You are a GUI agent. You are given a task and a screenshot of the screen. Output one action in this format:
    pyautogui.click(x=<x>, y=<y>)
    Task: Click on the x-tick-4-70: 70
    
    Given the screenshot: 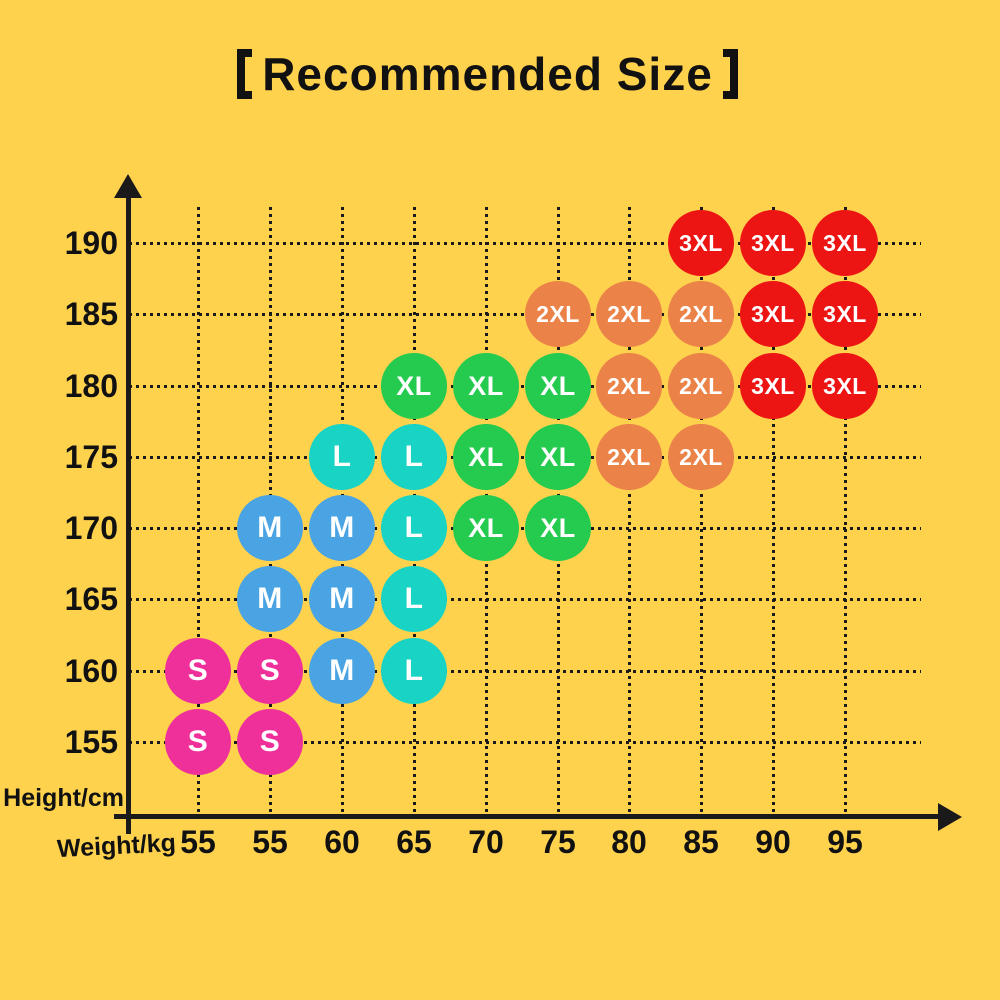 What is the action you would take?
    pyautogui.click(x=486, y=842)
    